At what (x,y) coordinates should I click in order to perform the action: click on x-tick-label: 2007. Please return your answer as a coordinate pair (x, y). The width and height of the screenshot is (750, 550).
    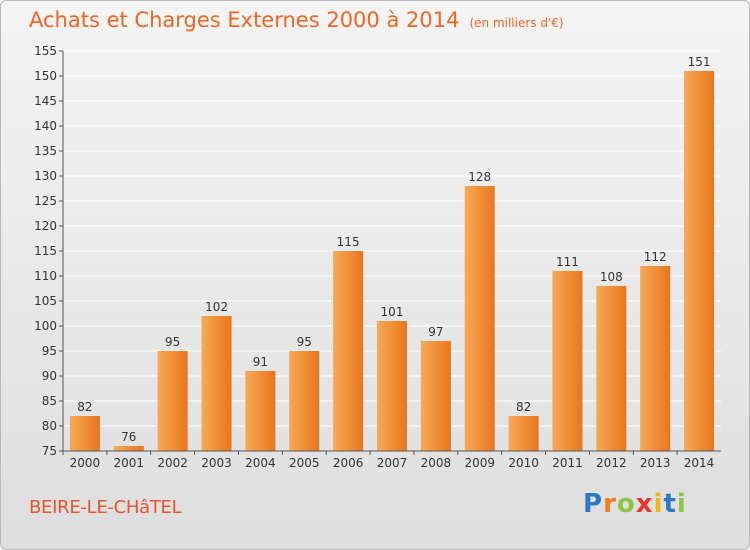
    Looking at the image, I should click on (392, 463).